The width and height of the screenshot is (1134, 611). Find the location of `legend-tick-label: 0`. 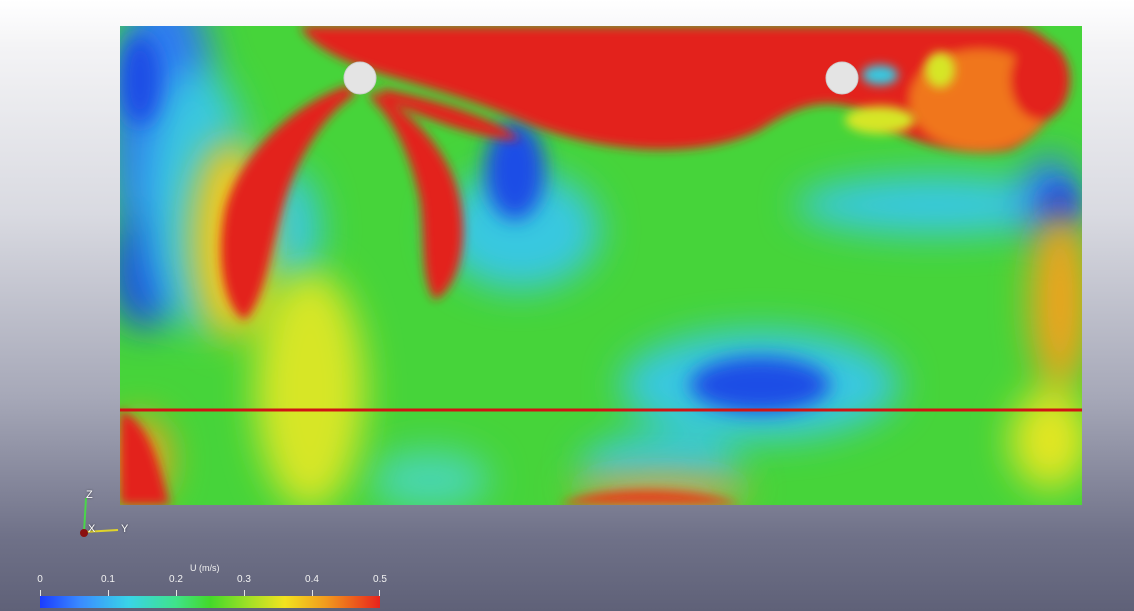

legend-tick-label: 0 is located at coordinates (40, 579).